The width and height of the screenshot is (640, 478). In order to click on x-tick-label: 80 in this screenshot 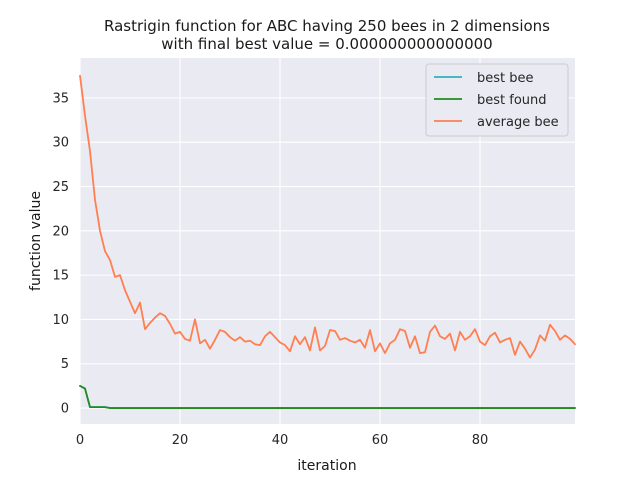, I will do `click(480, 440)`.